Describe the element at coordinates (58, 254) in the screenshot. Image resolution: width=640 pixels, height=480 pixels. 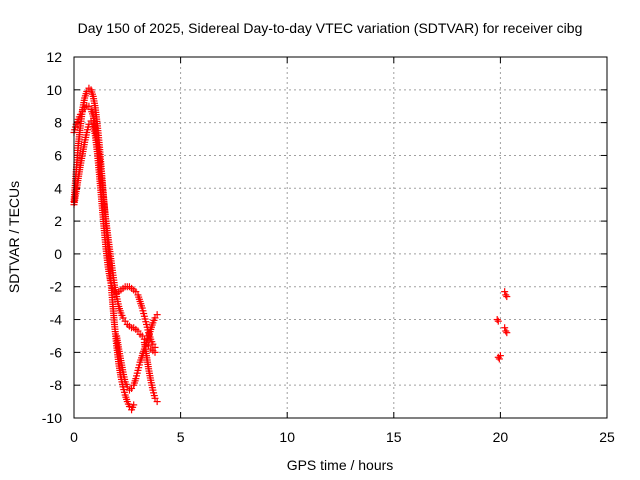
I see `y-tick-label: 0` at that location.